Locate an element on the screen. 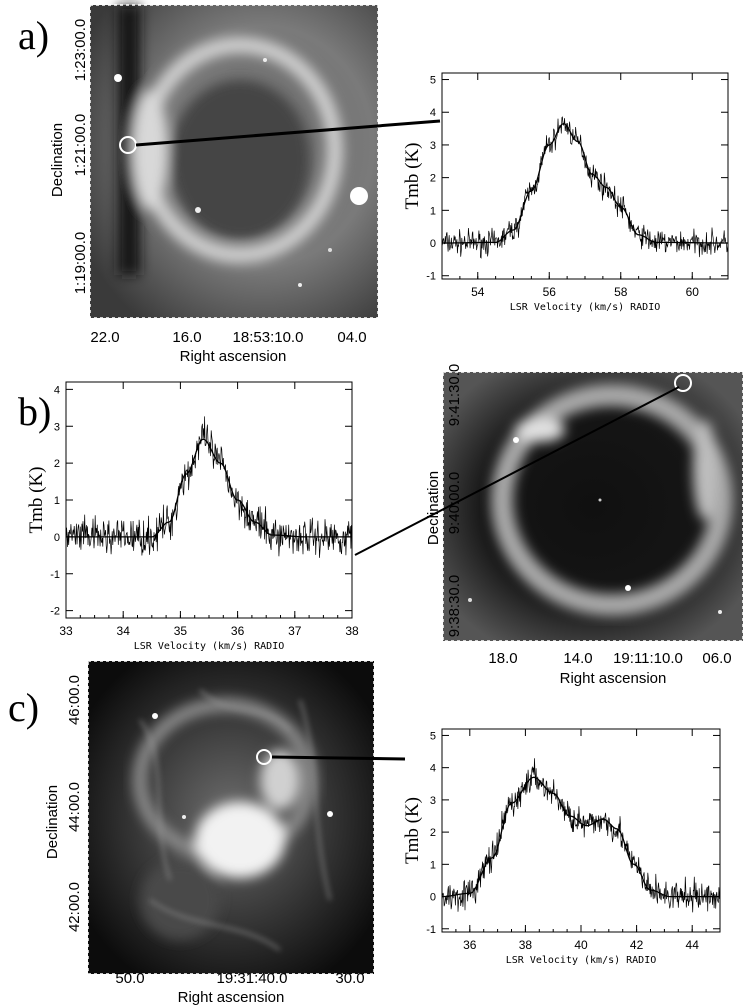 The height and width of the screenshot is (1008, 755). image-a-xtick: 04.0 is located at coordinates (351, 337).